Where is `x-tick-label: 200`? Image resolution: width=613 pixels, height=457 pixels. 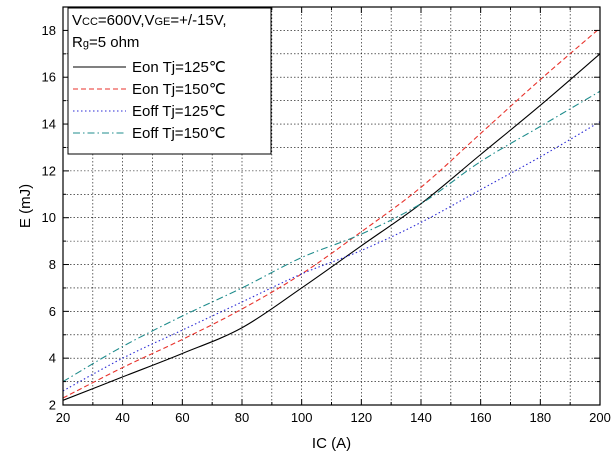
x-tick-label: 200 is located at coordinates (600, 417).